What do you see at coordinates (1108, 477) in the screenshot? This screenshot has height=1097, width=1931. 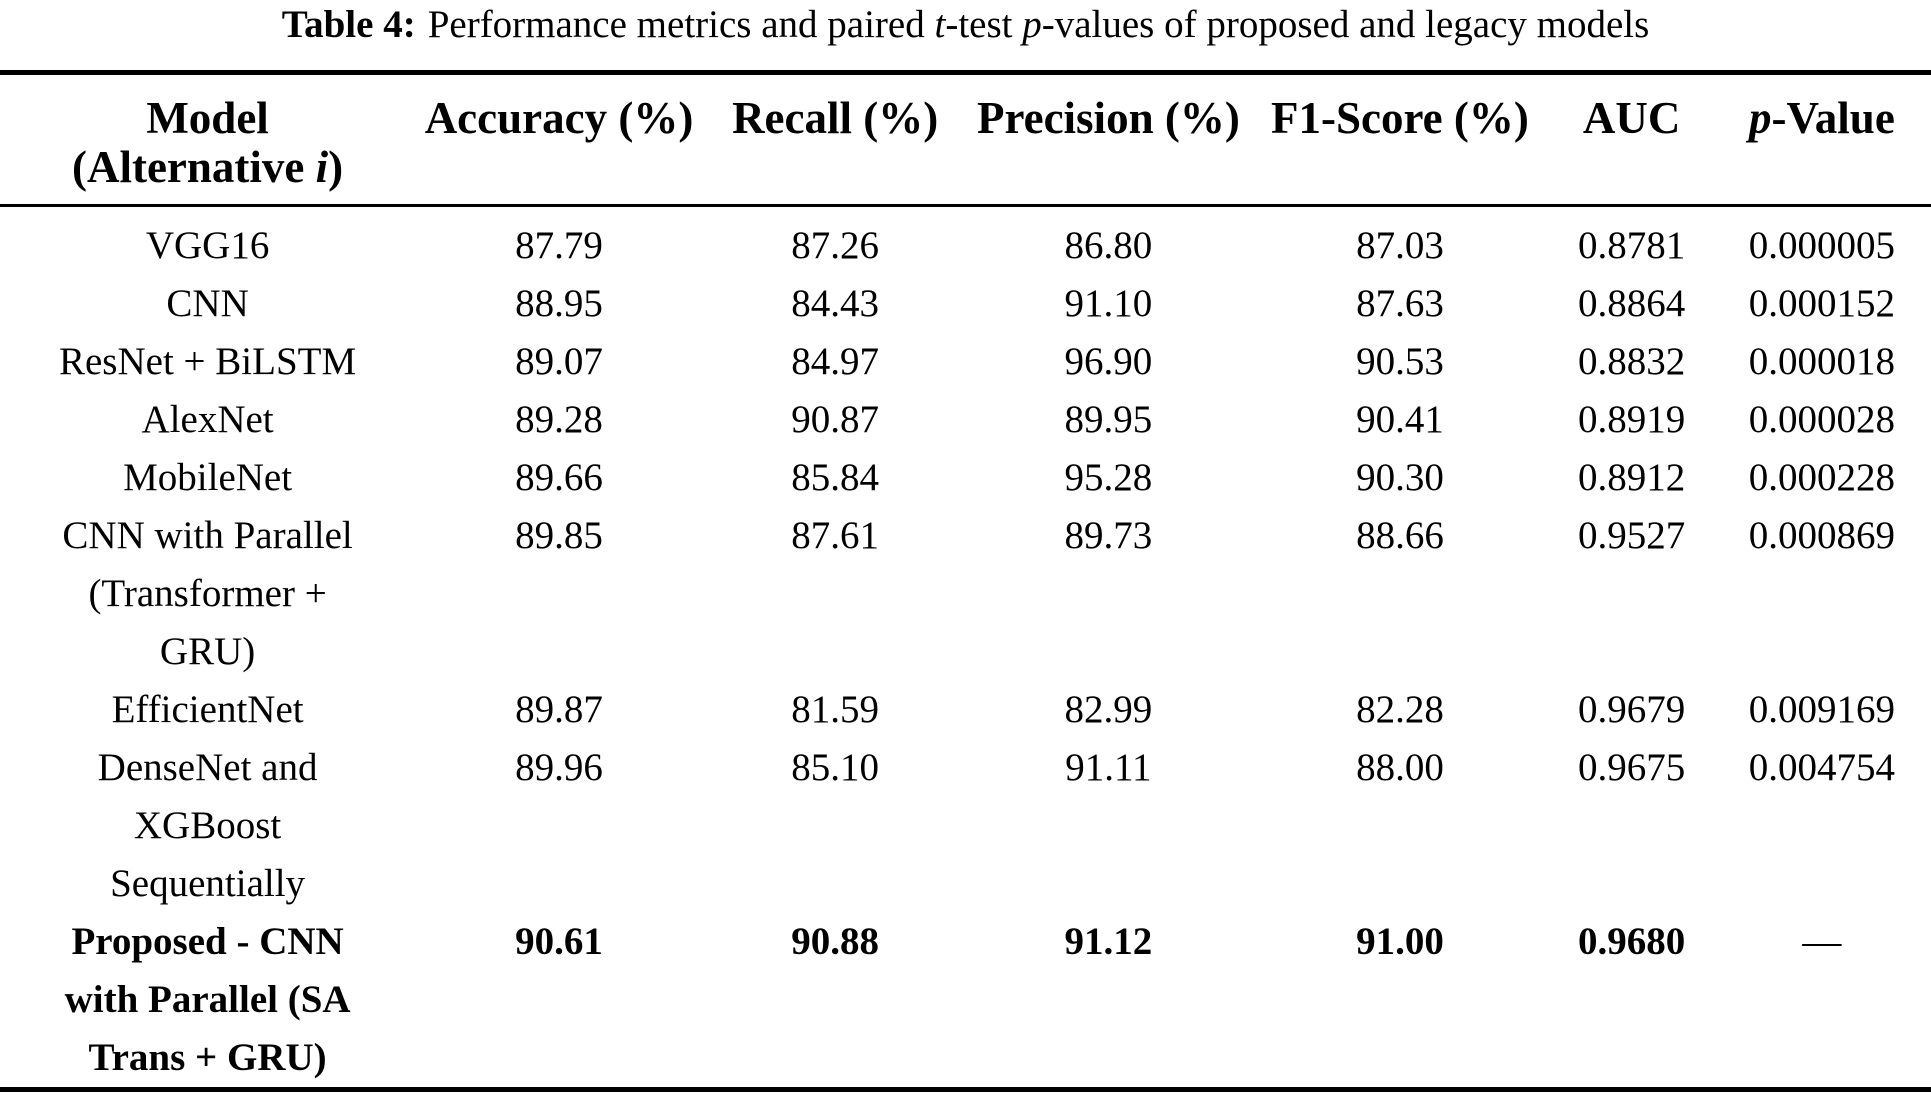 I see `precision-cell: 95.28` at bounding box center [1108, 477].